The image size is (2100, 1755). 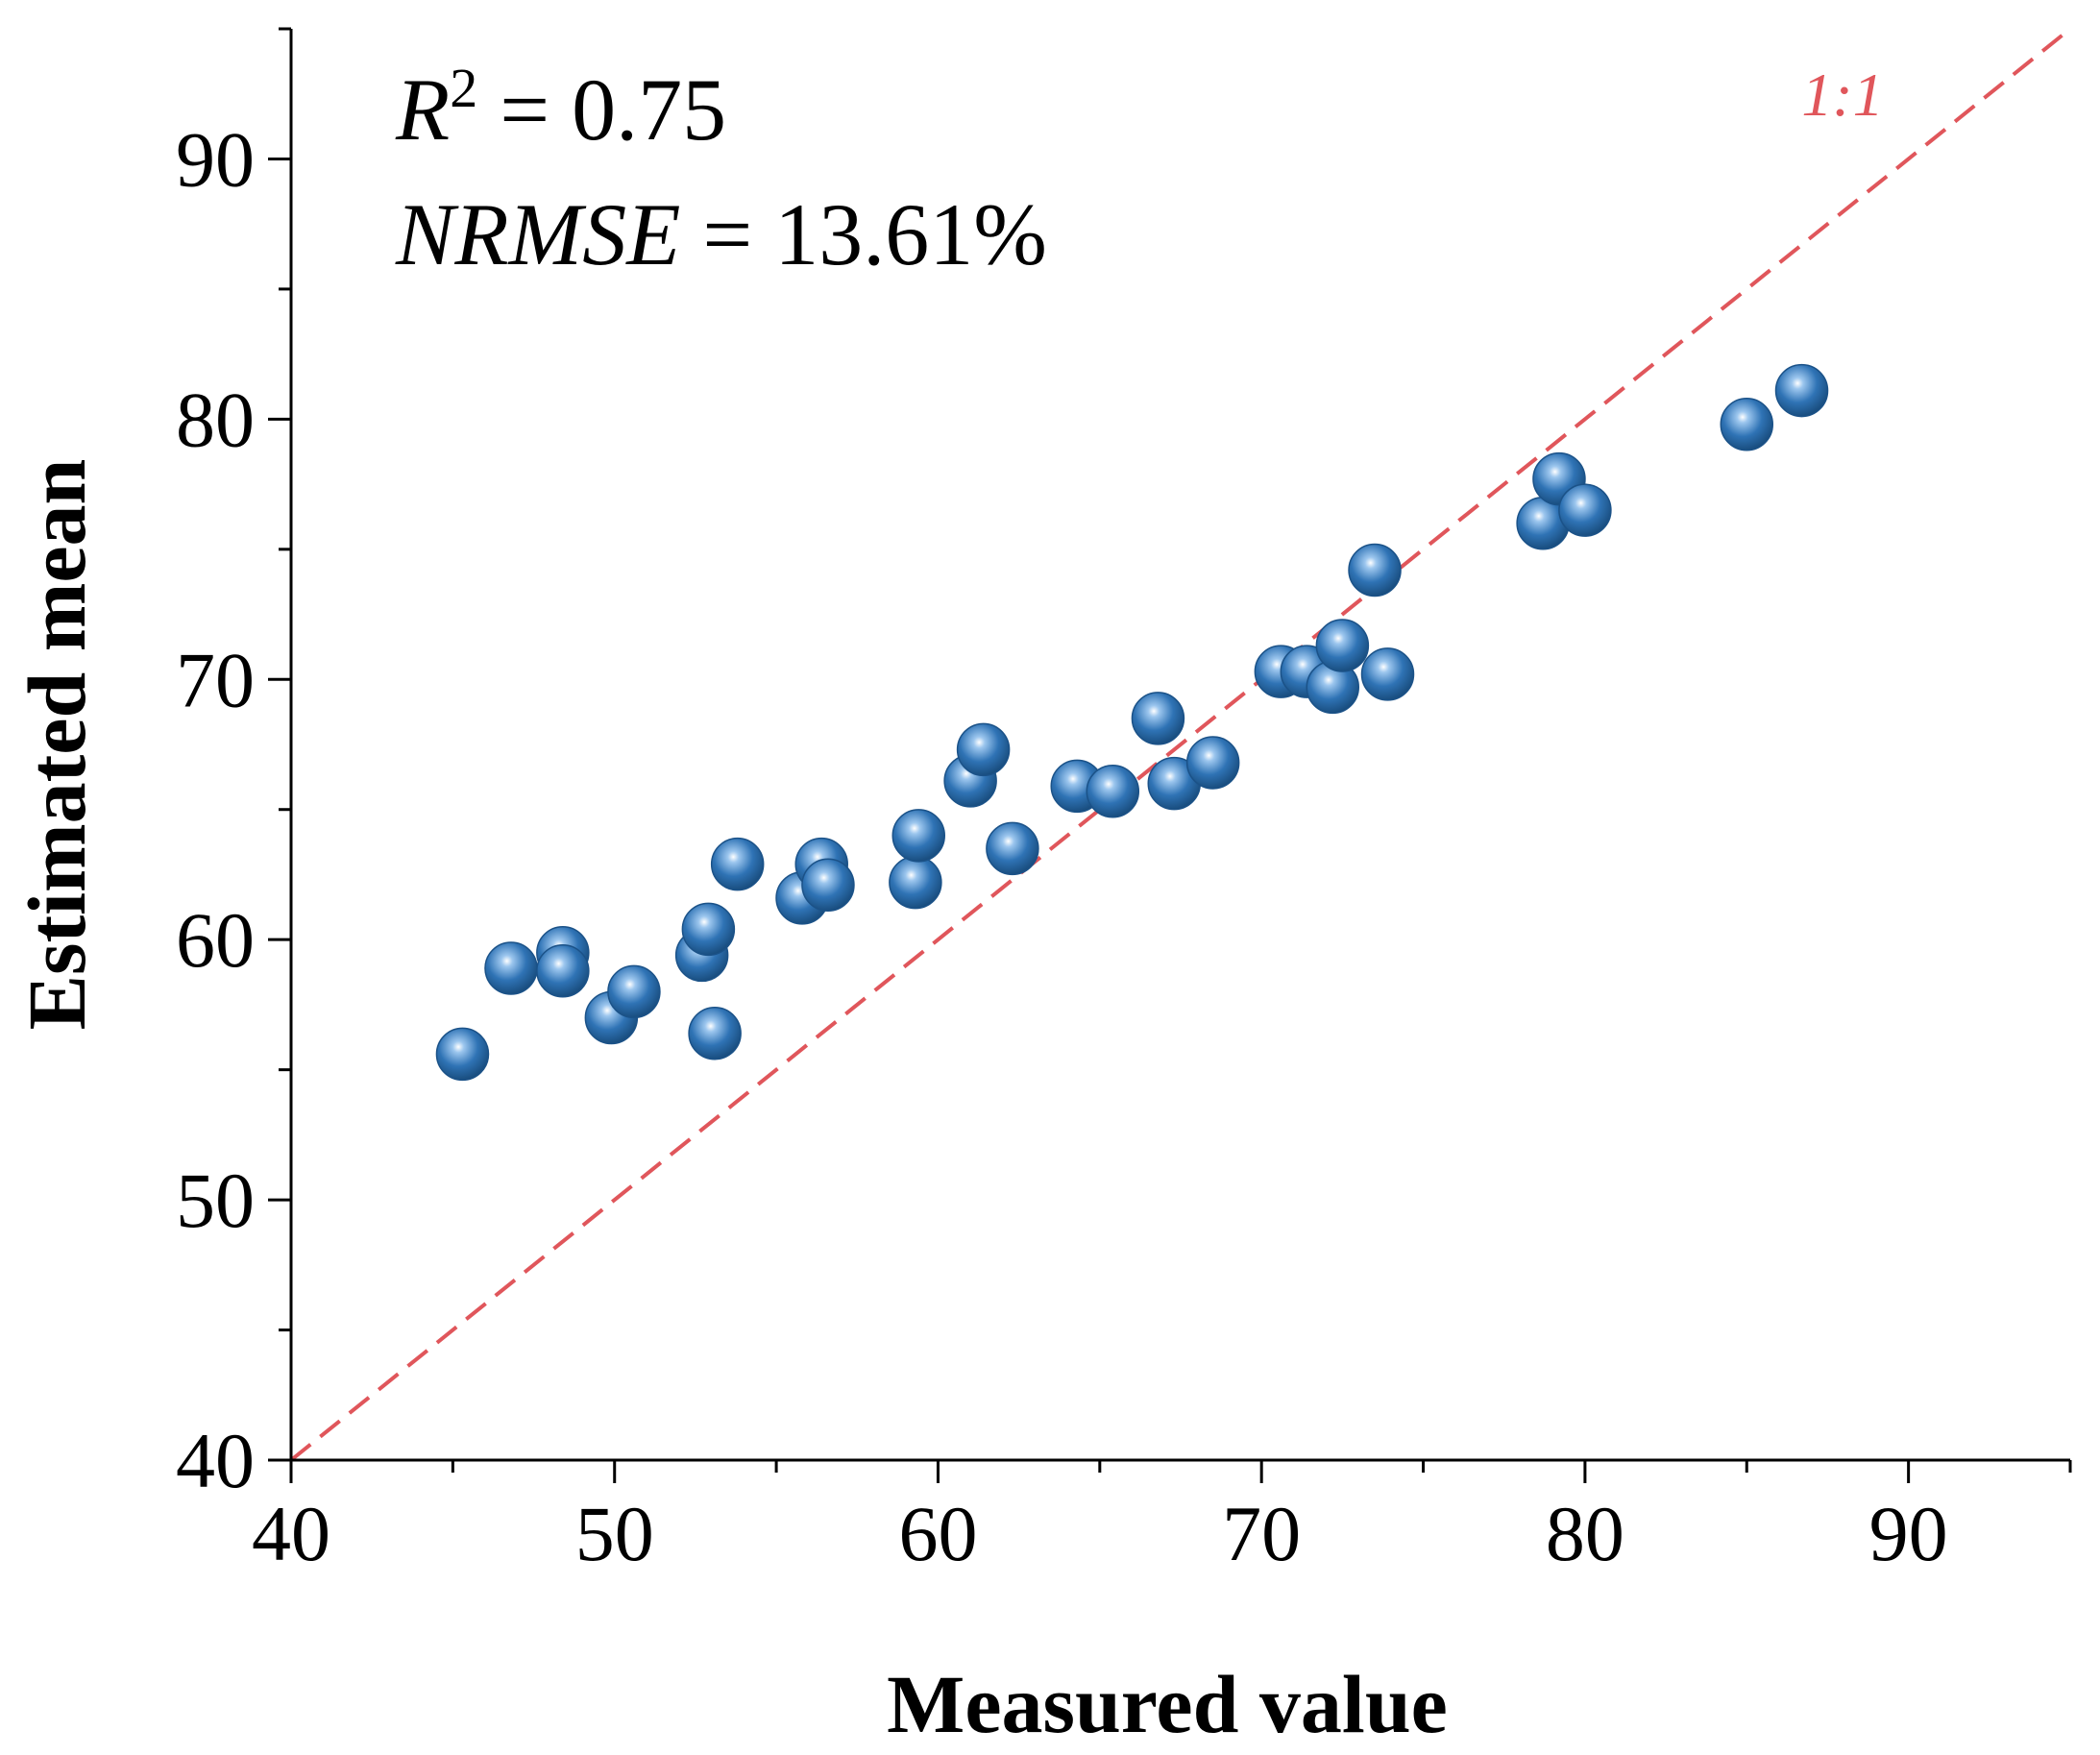 I want to click on x-tick-label: 90, so click(x=1908, y=1534).